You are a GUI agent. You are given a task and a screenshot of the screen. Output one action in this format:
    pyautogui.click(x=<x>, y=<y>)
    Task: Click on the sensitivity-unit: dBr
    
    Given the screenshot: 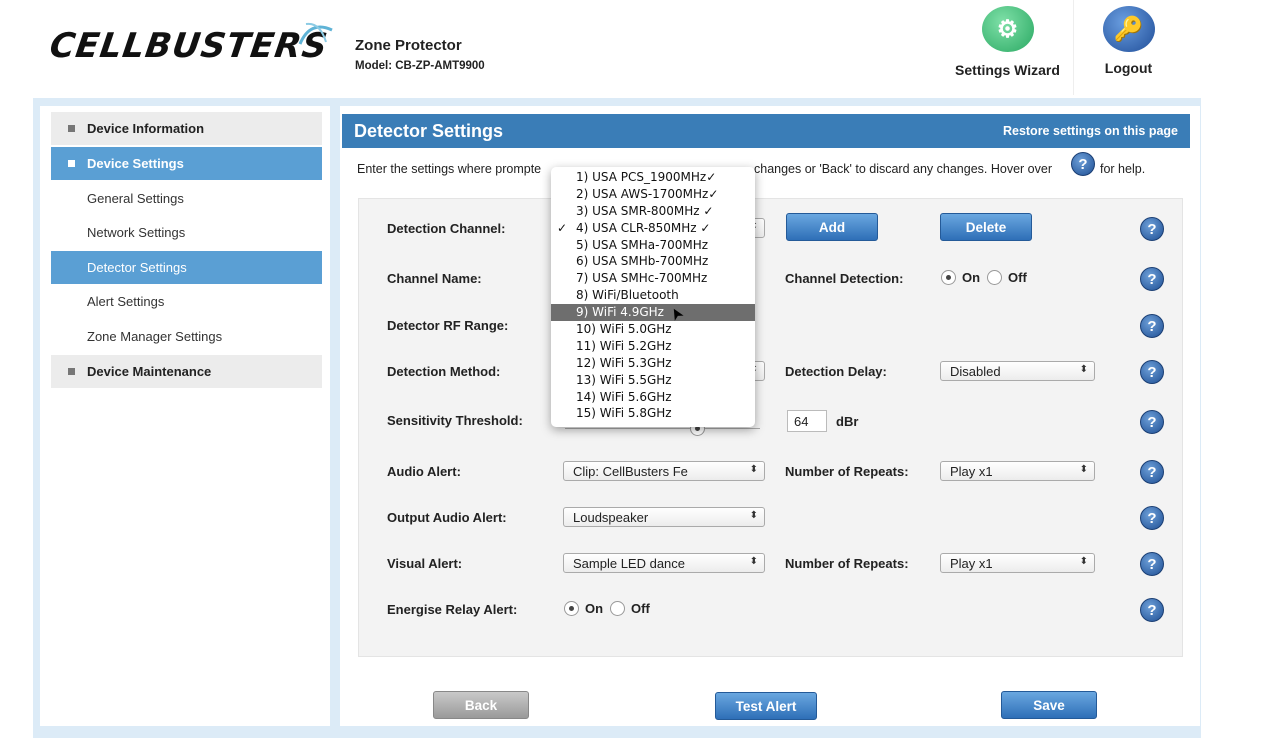 What is the action you would take?
    pyautogui.click(x=847, y=421)
    